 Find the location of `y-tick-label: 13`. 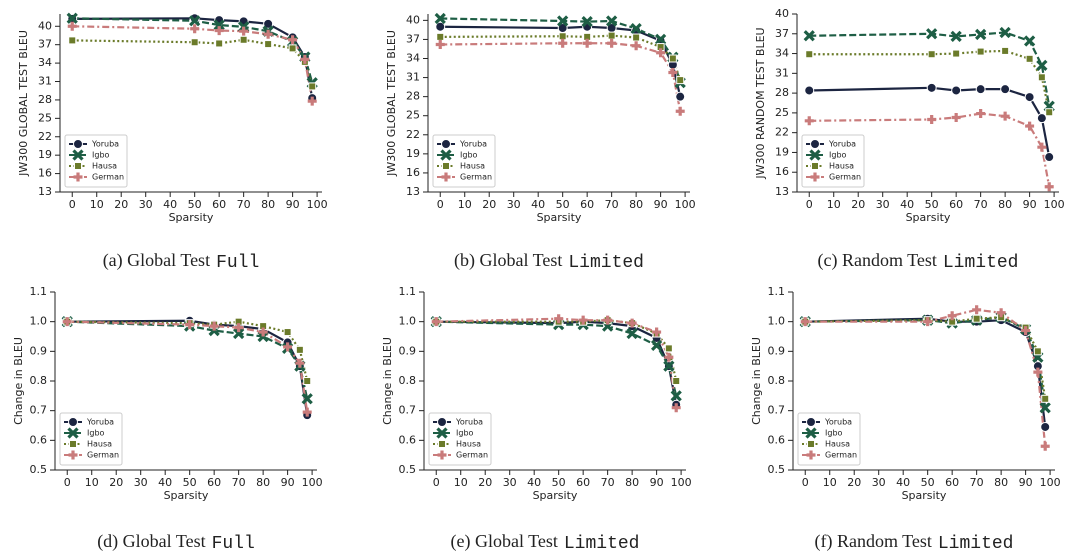

y-tick-label: 13 is located at coordinates (45, 191).